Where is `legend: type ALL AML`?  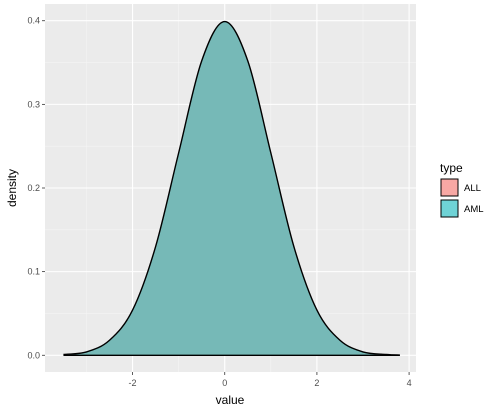
legend: type ALL AML is located at coordinates (462, 189).